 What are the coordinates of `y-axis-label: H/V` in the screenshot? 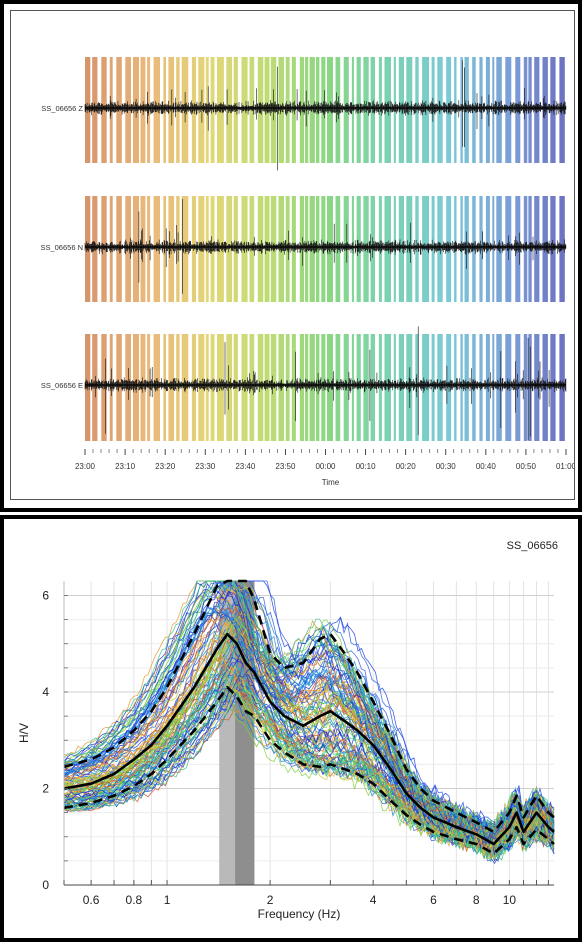 It's located at (24, 733).